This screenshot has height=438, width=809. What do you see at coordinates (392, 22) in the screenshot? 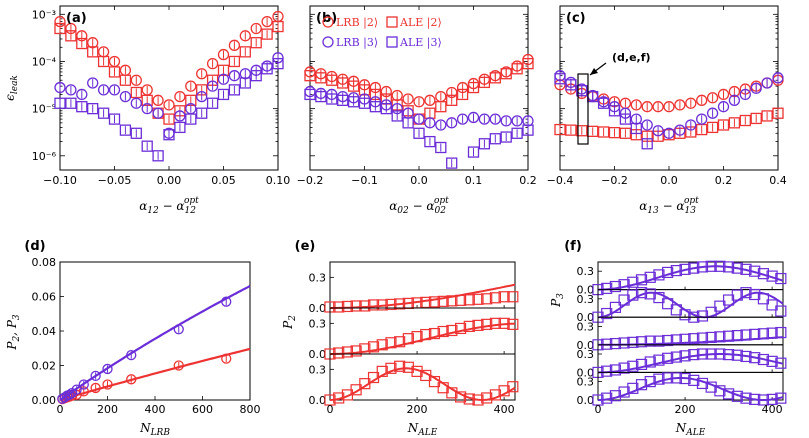
I see `legend-marker` at bounding box center [392, 22].